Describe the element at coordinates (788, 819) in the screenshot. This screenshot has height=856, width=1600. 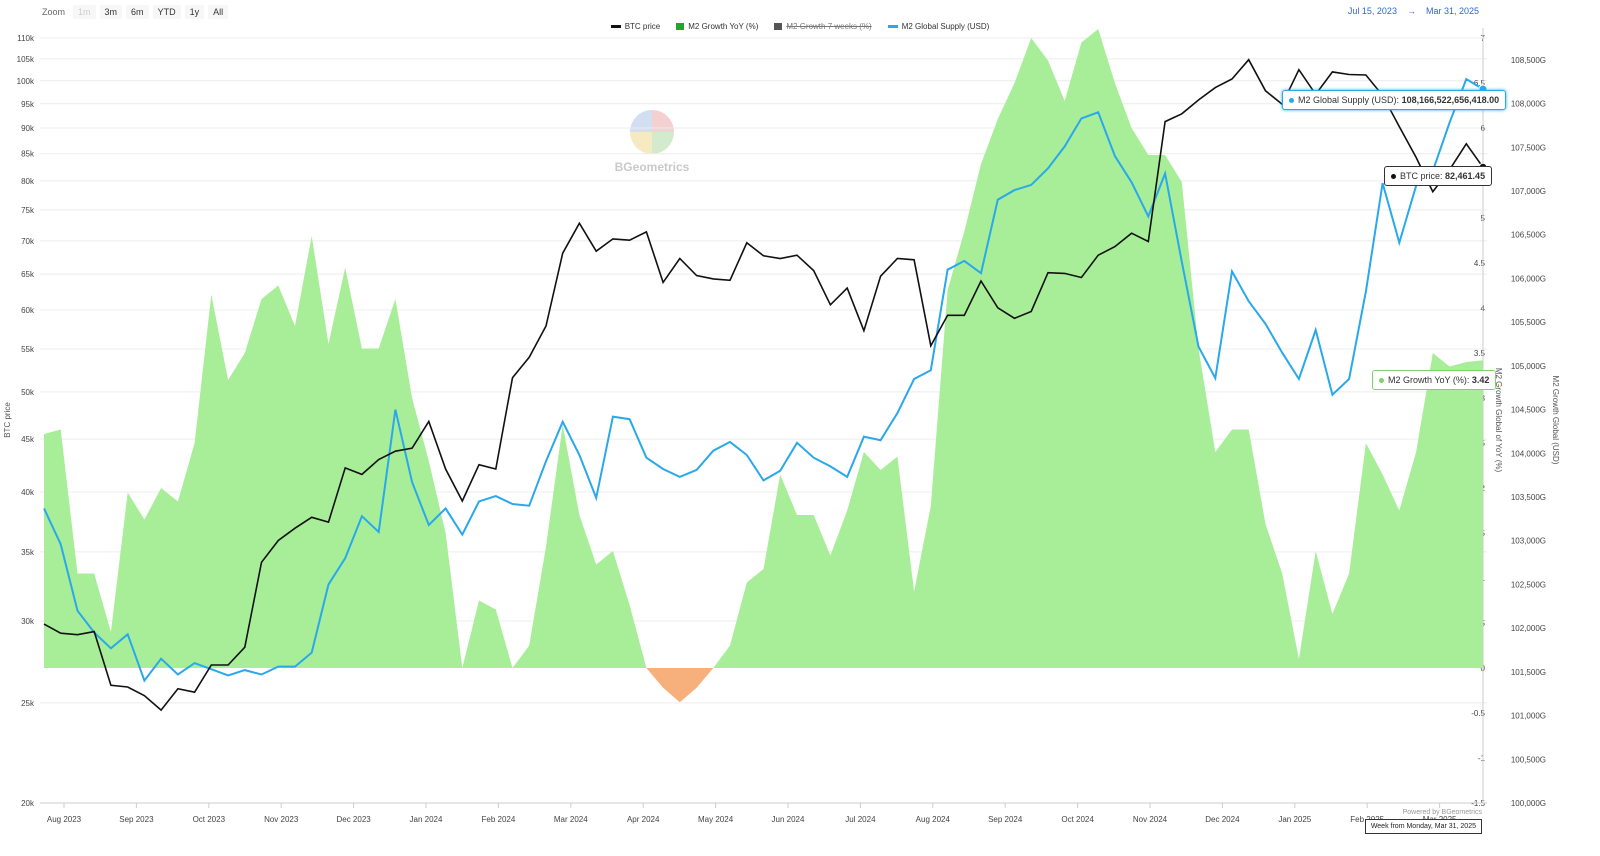
I see `x-tick-label: Jun 2024` at that location.